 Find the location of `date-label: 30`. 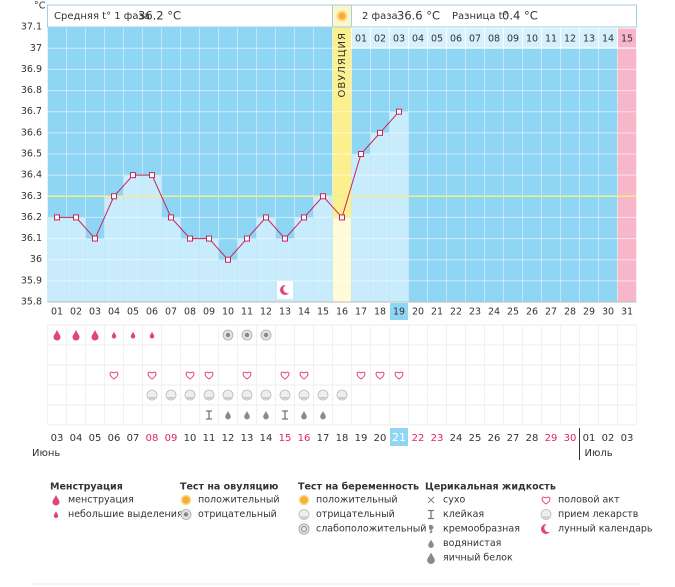

date-label: 30 is located at coordinates (570, 438).